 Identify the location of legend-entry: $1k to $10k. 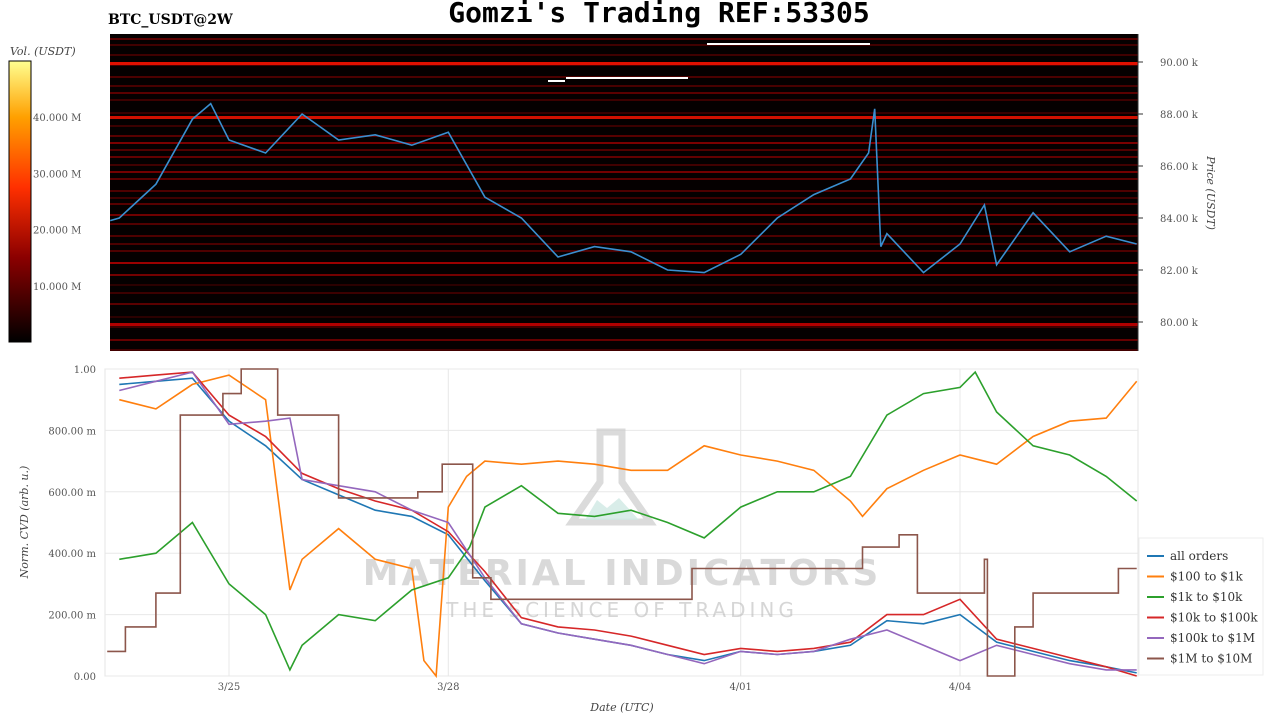
(1206, 597).